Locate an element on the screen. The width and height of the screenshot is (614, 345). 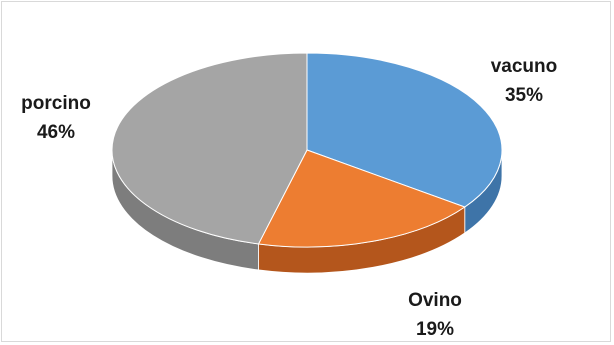
label-porcino-name: porcino is located at coordinates (56, 103).